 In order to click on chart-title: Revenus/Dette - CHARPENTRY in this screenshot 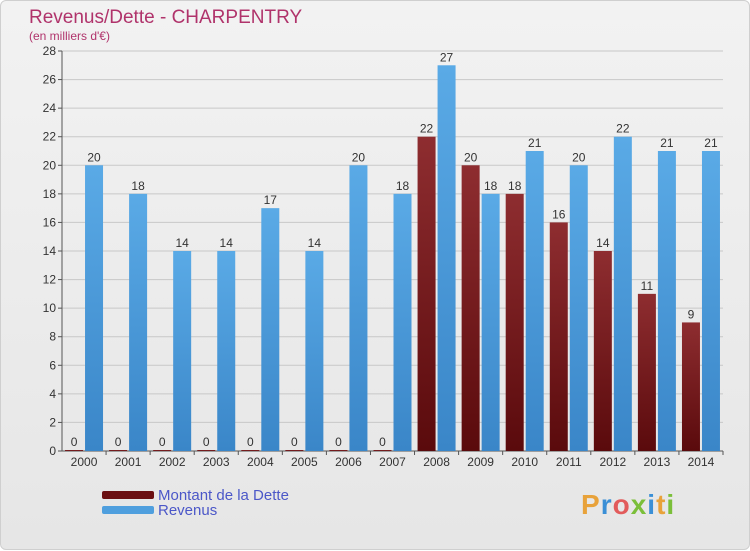, I will do `click(166, 17)`.